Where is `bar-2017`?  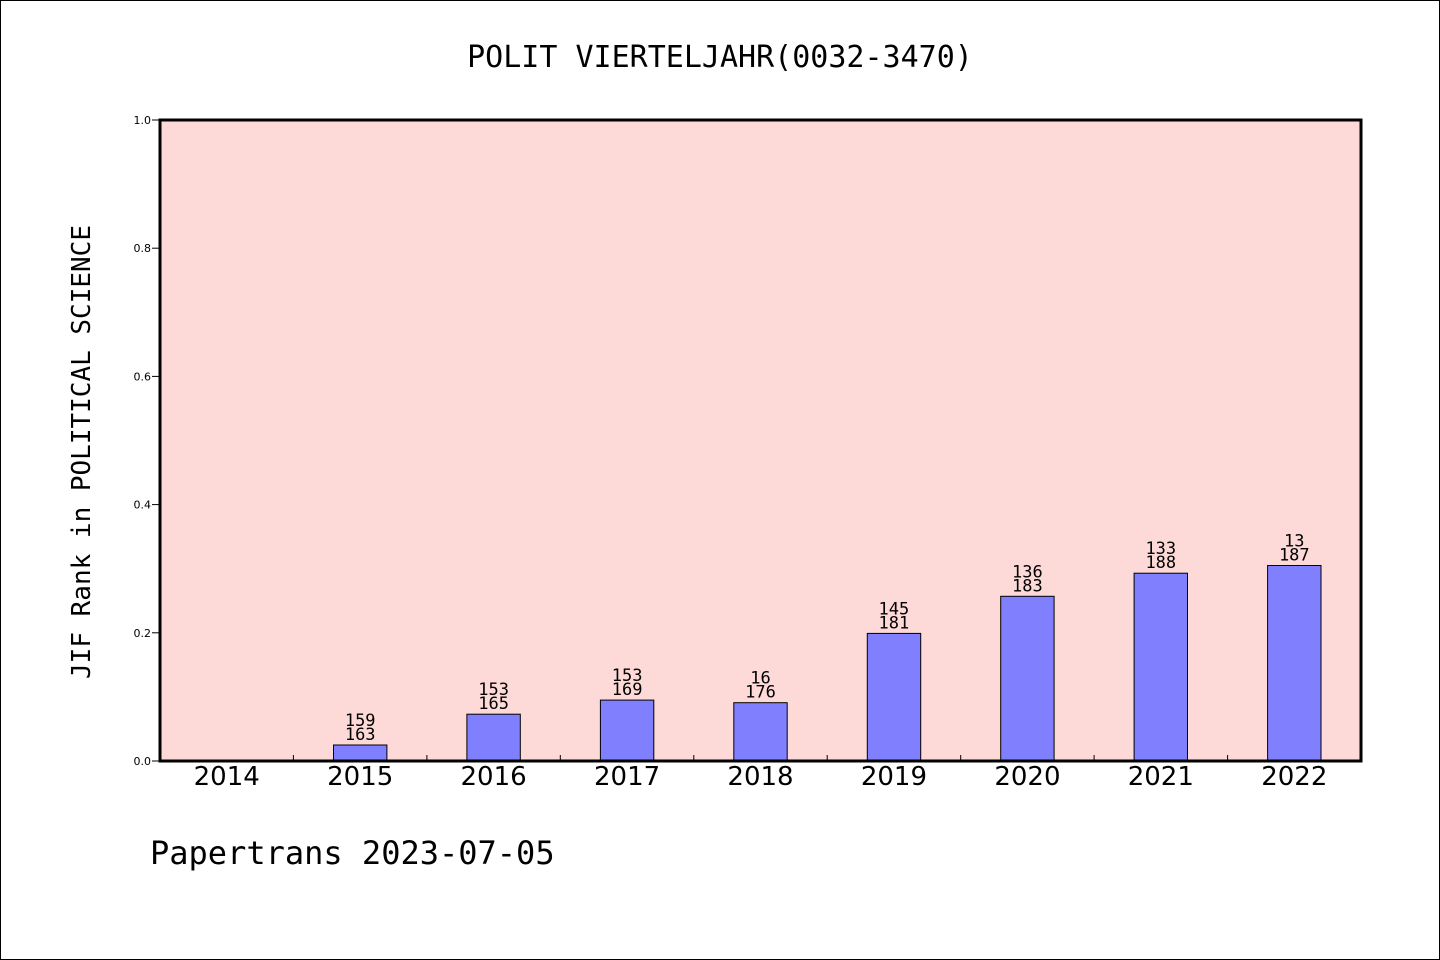 bar-2017 is located at coordinates (627, 730).